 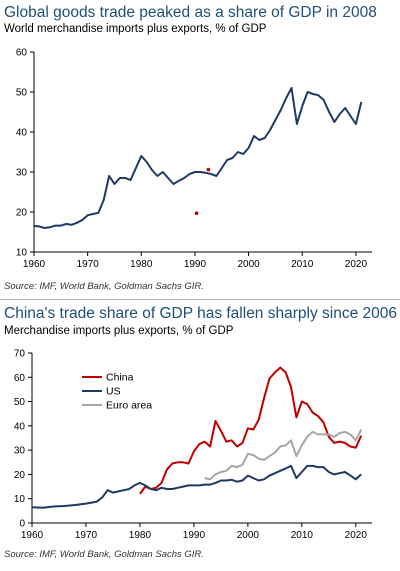 What do you see at coordinates (20, 354) in the screenshot?
I see `y-tick-label: 70` at bounding box center [20, 354].